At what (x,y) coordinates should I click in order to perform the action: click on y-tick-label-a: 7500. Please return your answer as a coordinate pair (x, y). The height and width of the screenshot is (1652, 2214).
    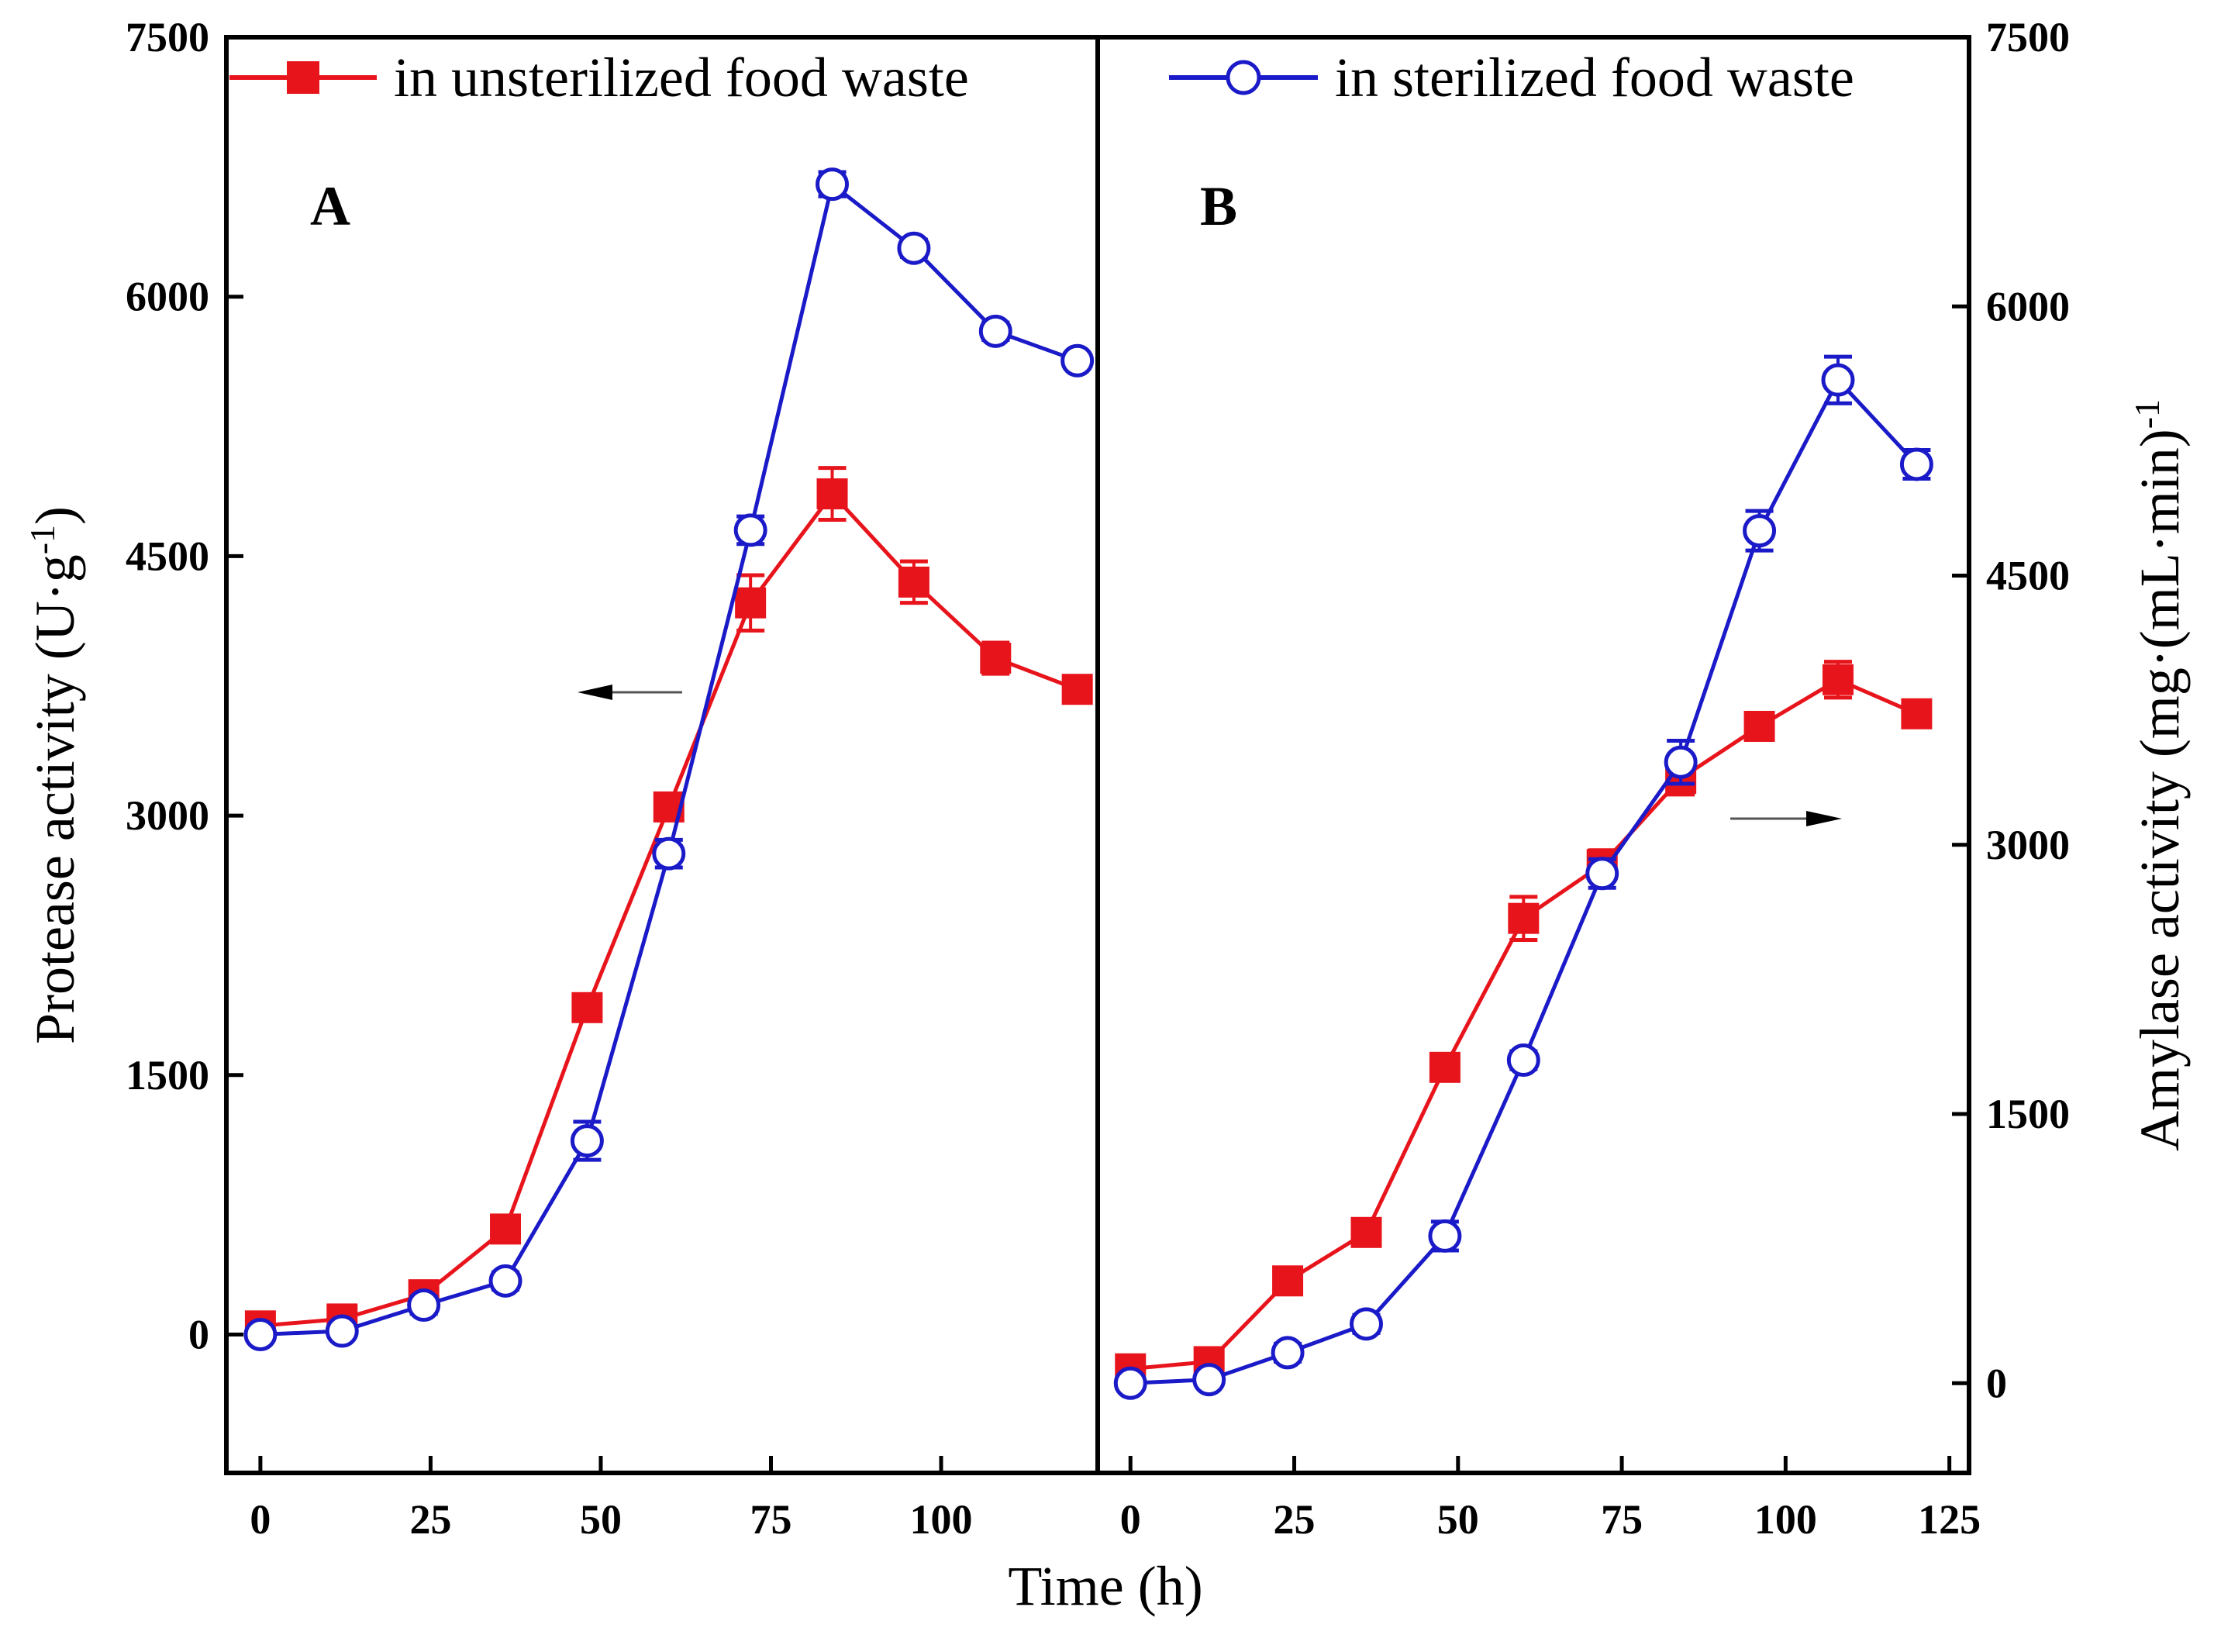
    Looking at the image, I should click on (167, 37).